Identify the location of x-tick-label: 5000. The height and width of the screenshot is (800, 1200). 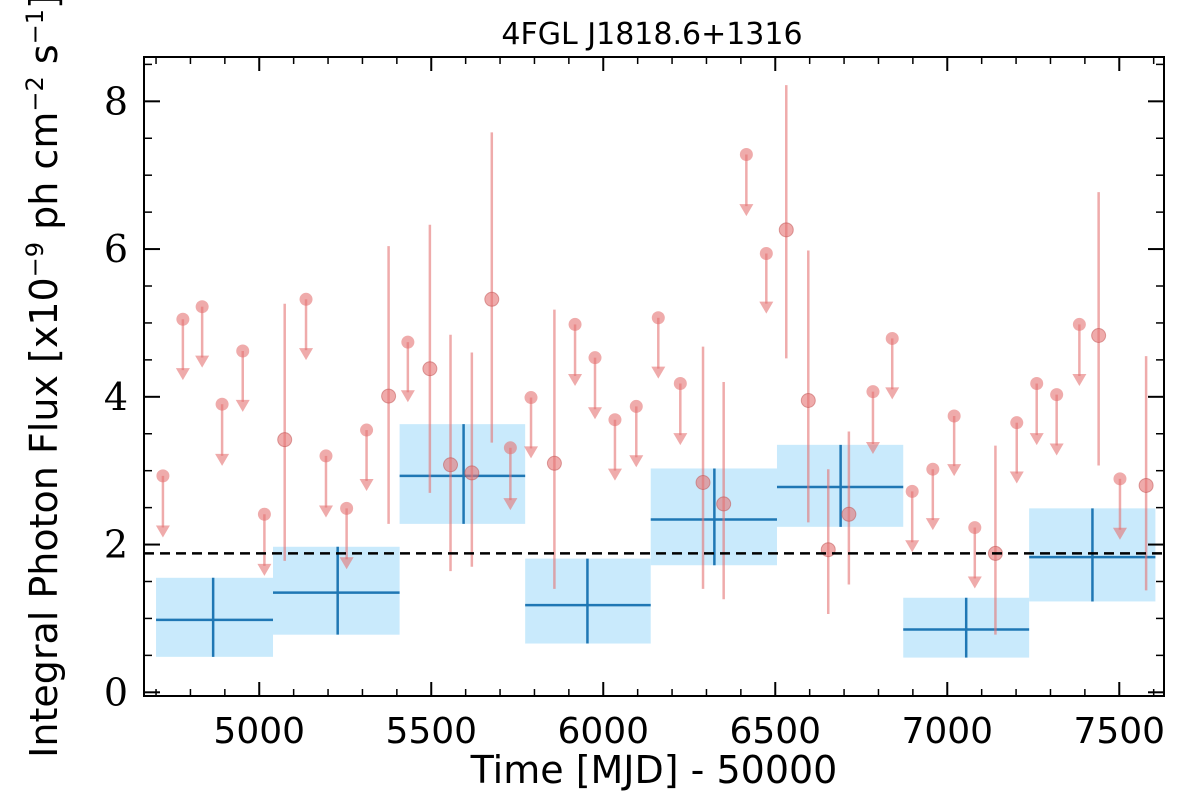
(259, 731).